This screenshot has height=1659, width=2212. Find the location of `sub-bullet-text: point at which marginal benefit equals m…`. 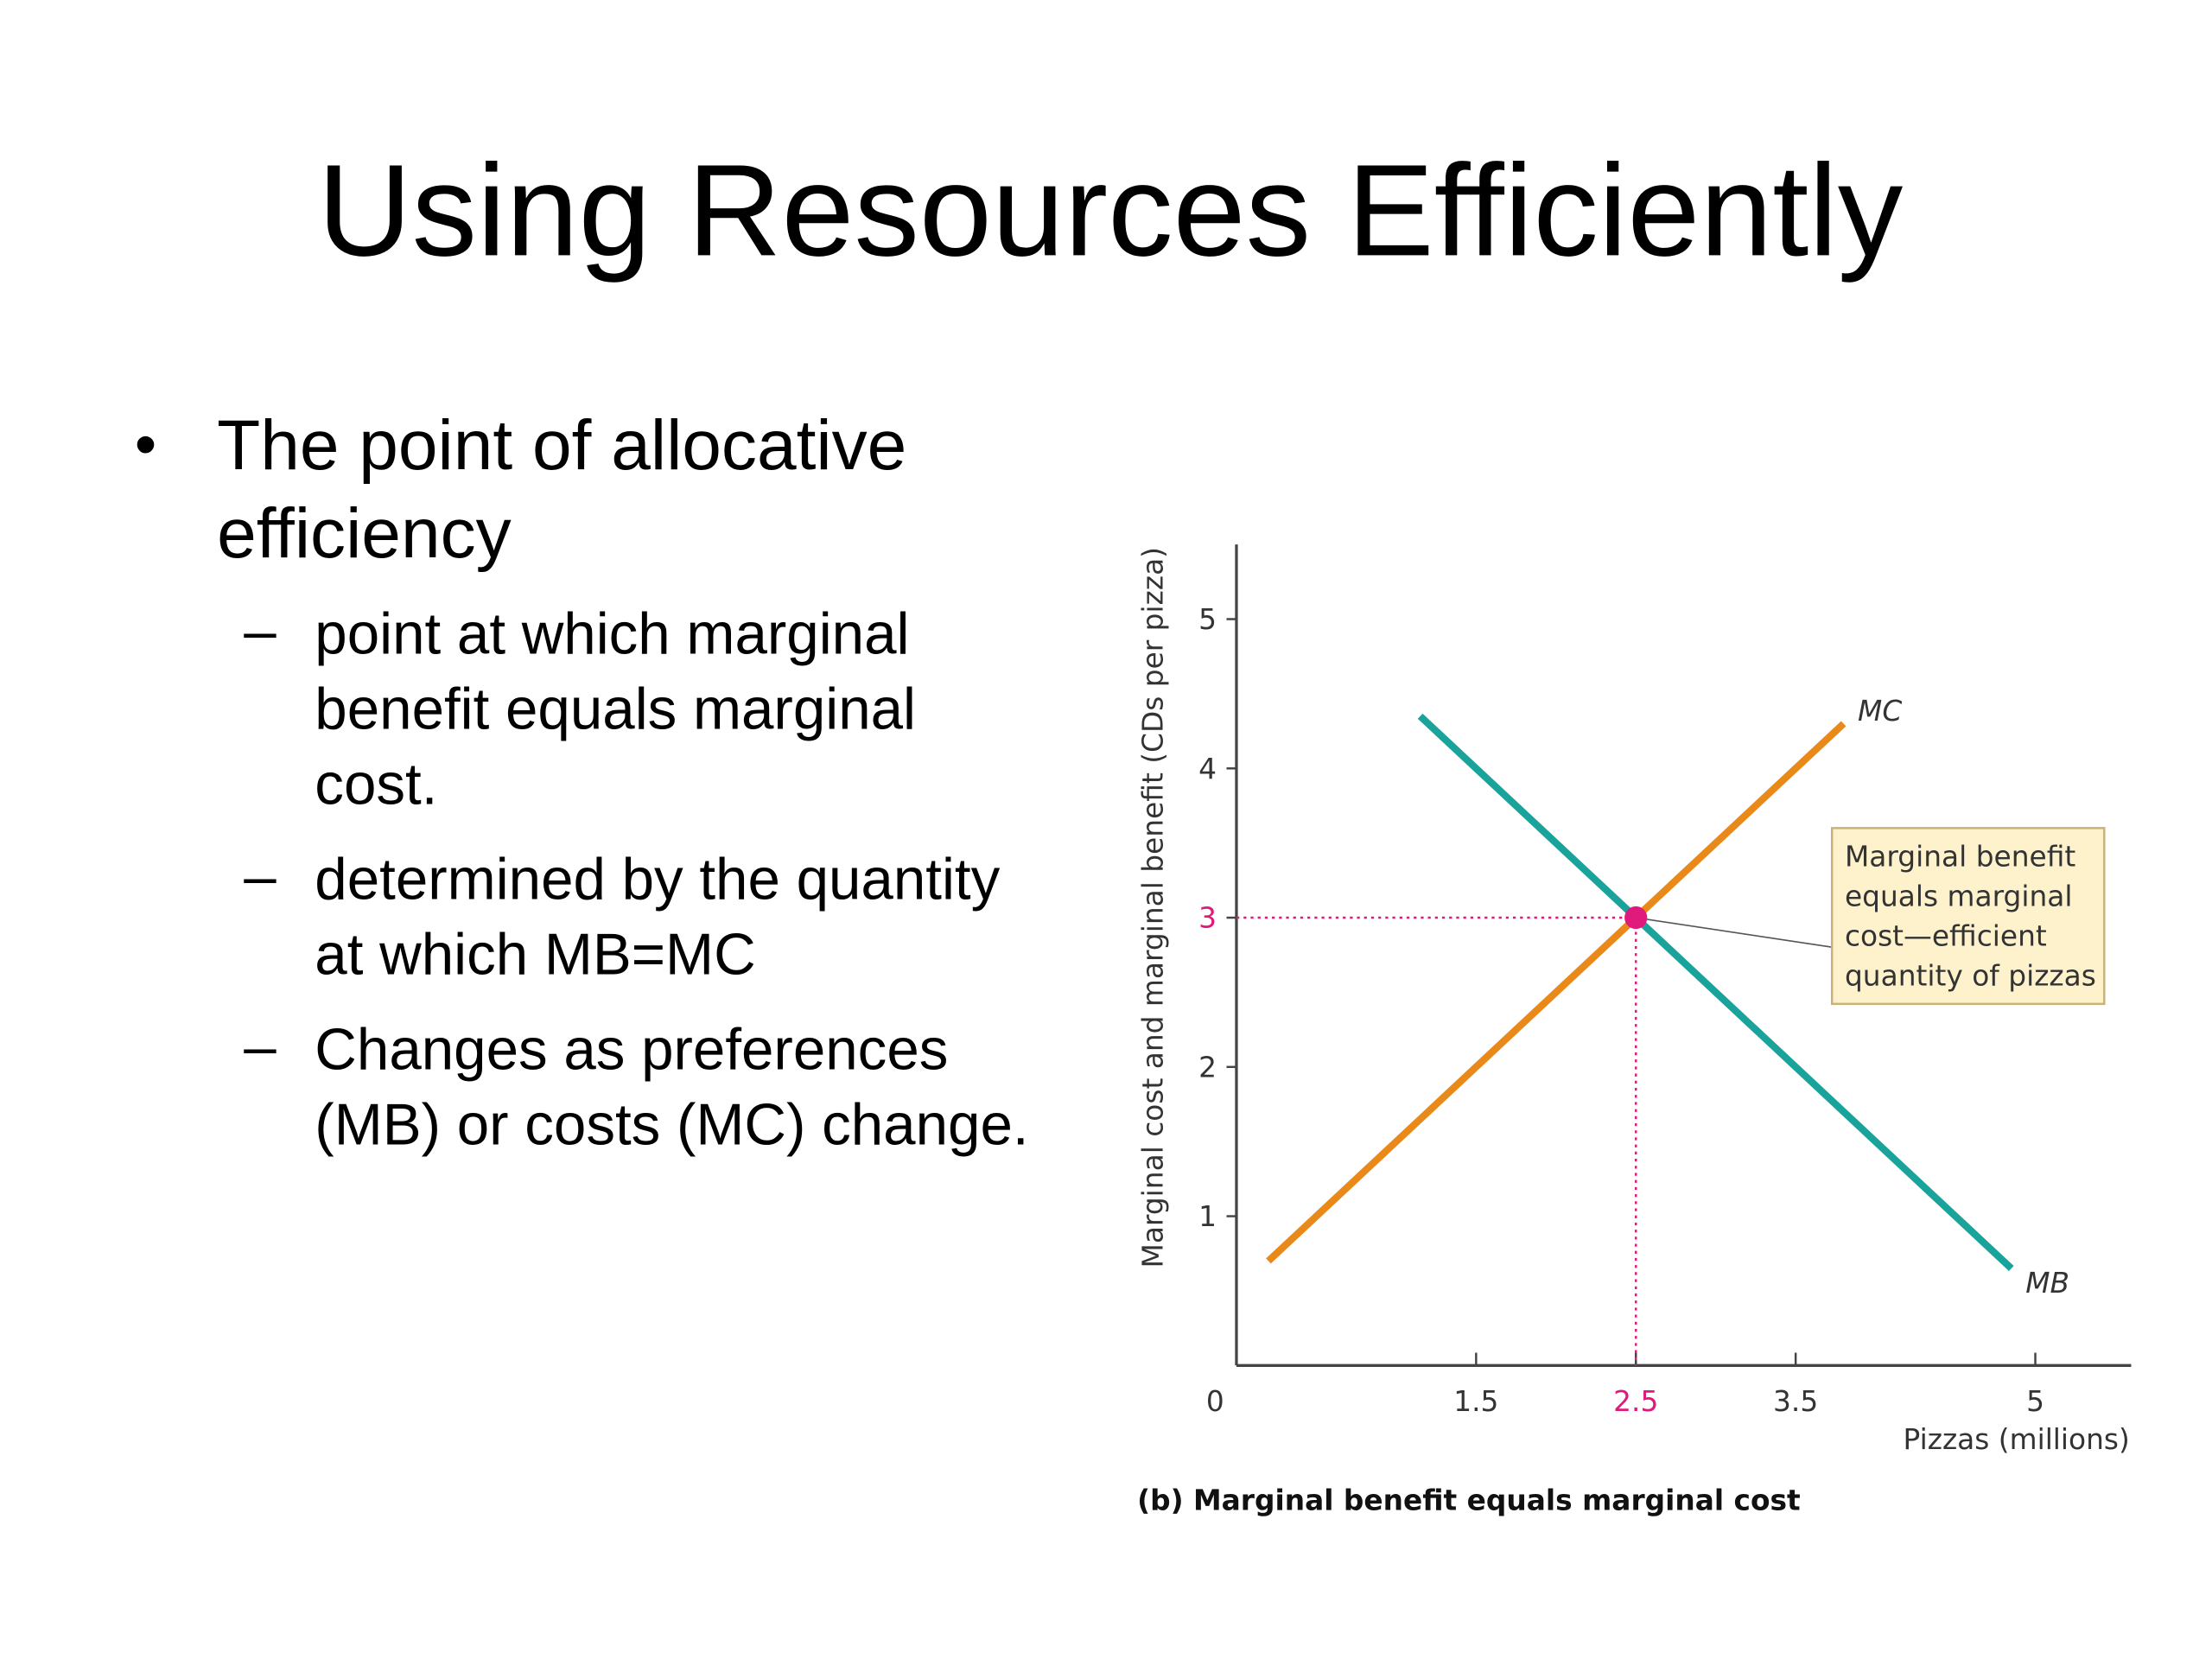

sub-bullet-text: point at which marginal benefit equals m… is located at coordinates (615, 709).